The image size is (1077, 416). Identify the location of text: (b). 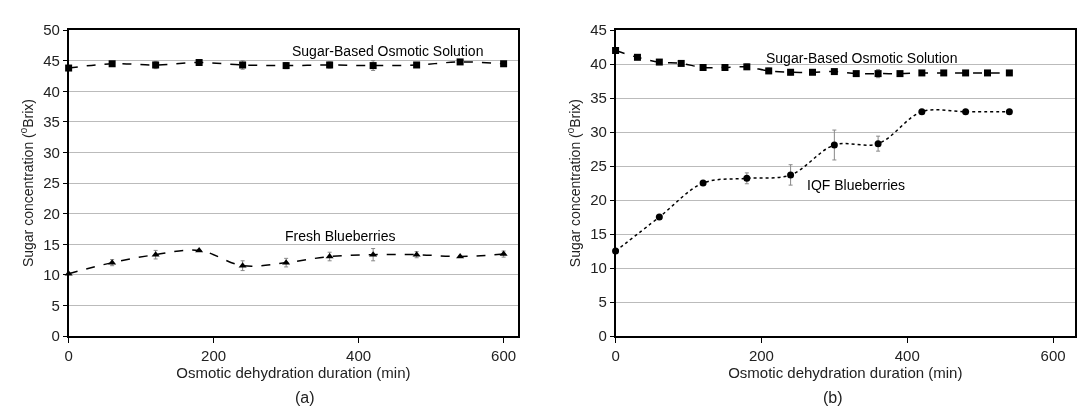
(833, 397).